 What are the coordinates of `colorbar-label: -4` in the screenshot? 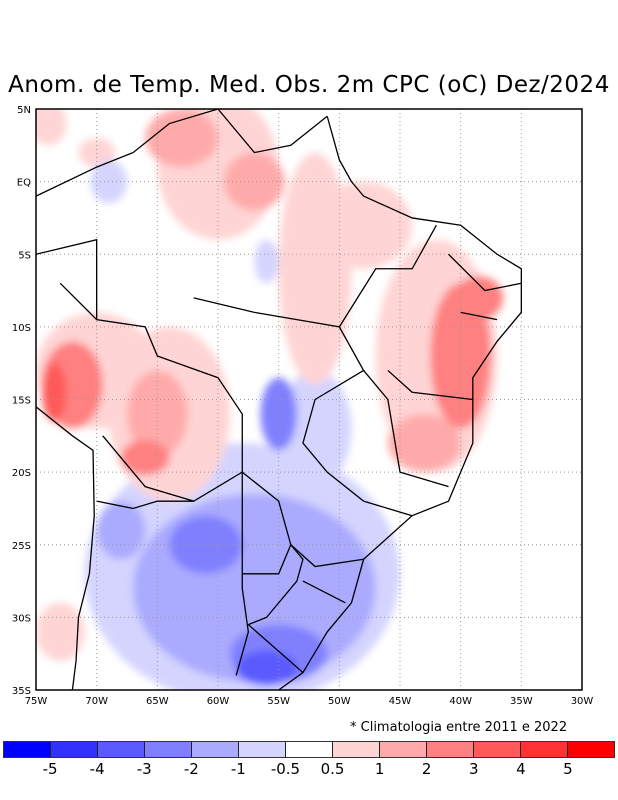 It's located at (97, 769).